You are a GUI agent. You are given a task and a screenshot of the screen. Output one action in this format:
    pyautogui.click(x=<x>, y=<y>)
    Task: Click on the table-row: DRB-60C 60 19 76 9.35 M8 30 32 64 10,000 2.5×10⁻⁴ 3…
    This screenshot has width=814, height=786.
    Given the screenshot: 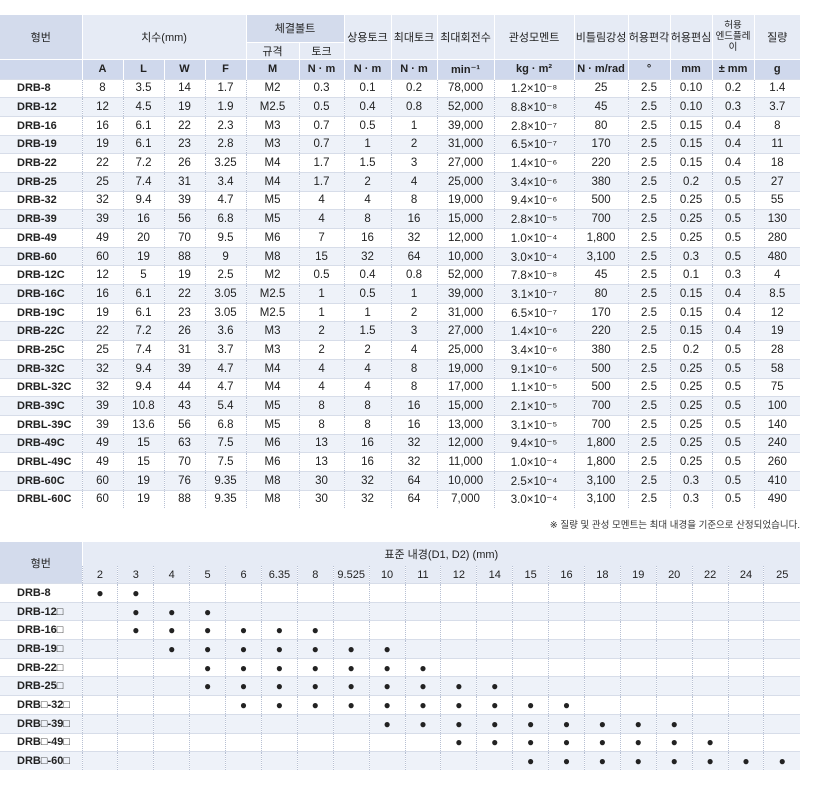 What is the action you would take?
    pyautogui.click(x=400, y=480)
    